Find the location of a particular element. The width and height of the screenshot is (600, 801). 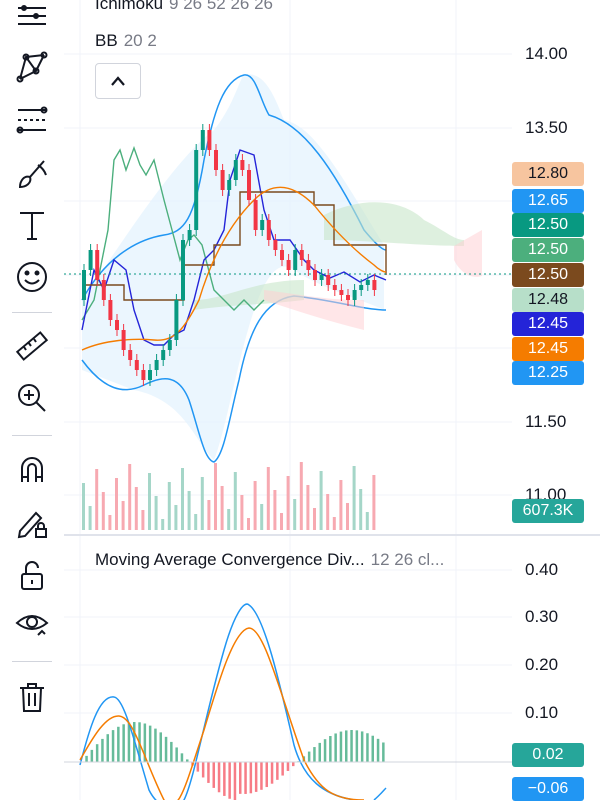

ichimoku-base-line is located at coordinates (234, 246).